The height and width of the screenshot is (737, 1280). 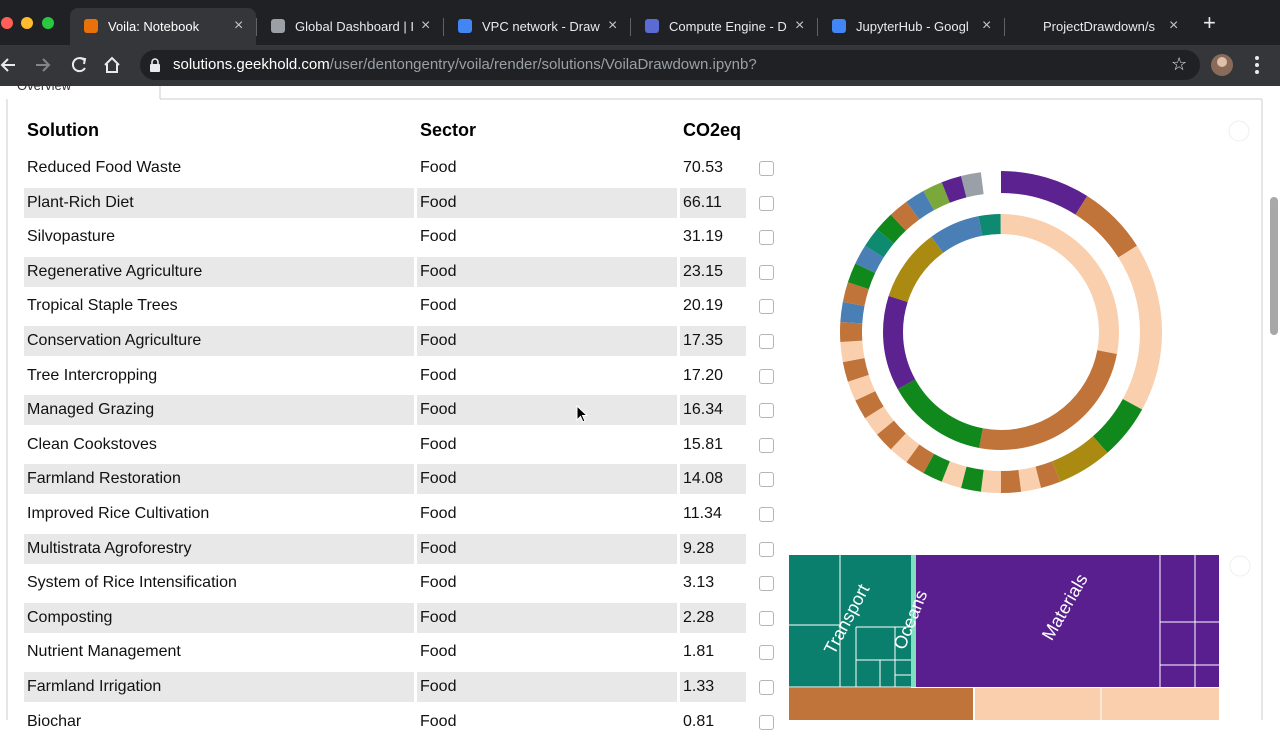 I want to click on bookmark-star: ☆, so click(x=1179, y=64).